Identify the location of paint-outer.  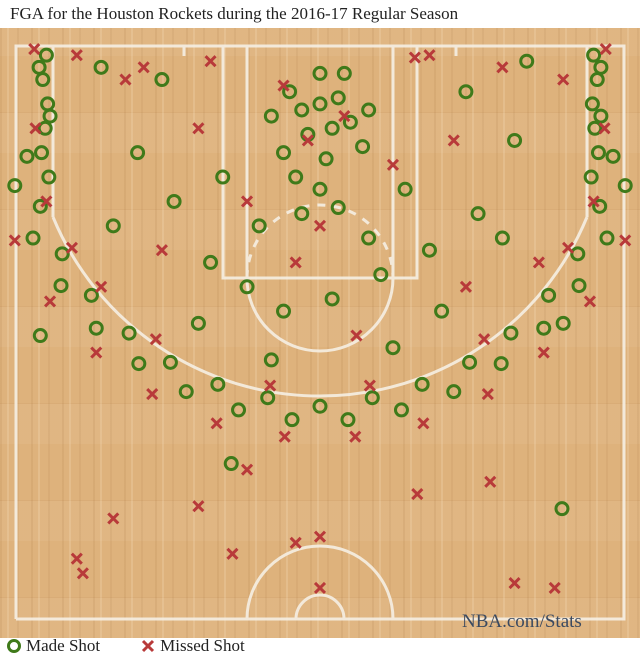
(320, 162).